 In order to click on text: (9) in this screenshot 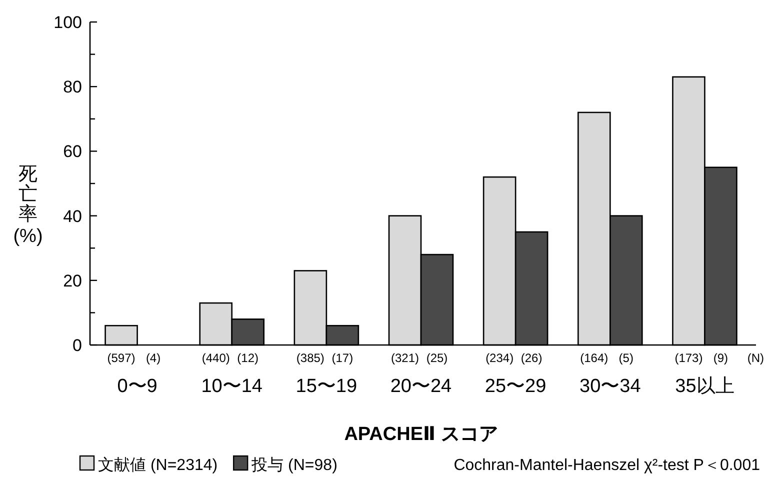, I will do `click(720, 358)`.